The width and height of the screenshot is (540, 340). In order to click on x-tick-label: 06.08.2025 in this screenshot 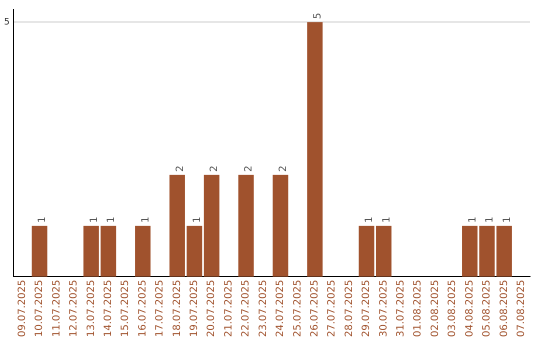, I will do `click(504, 309)`.